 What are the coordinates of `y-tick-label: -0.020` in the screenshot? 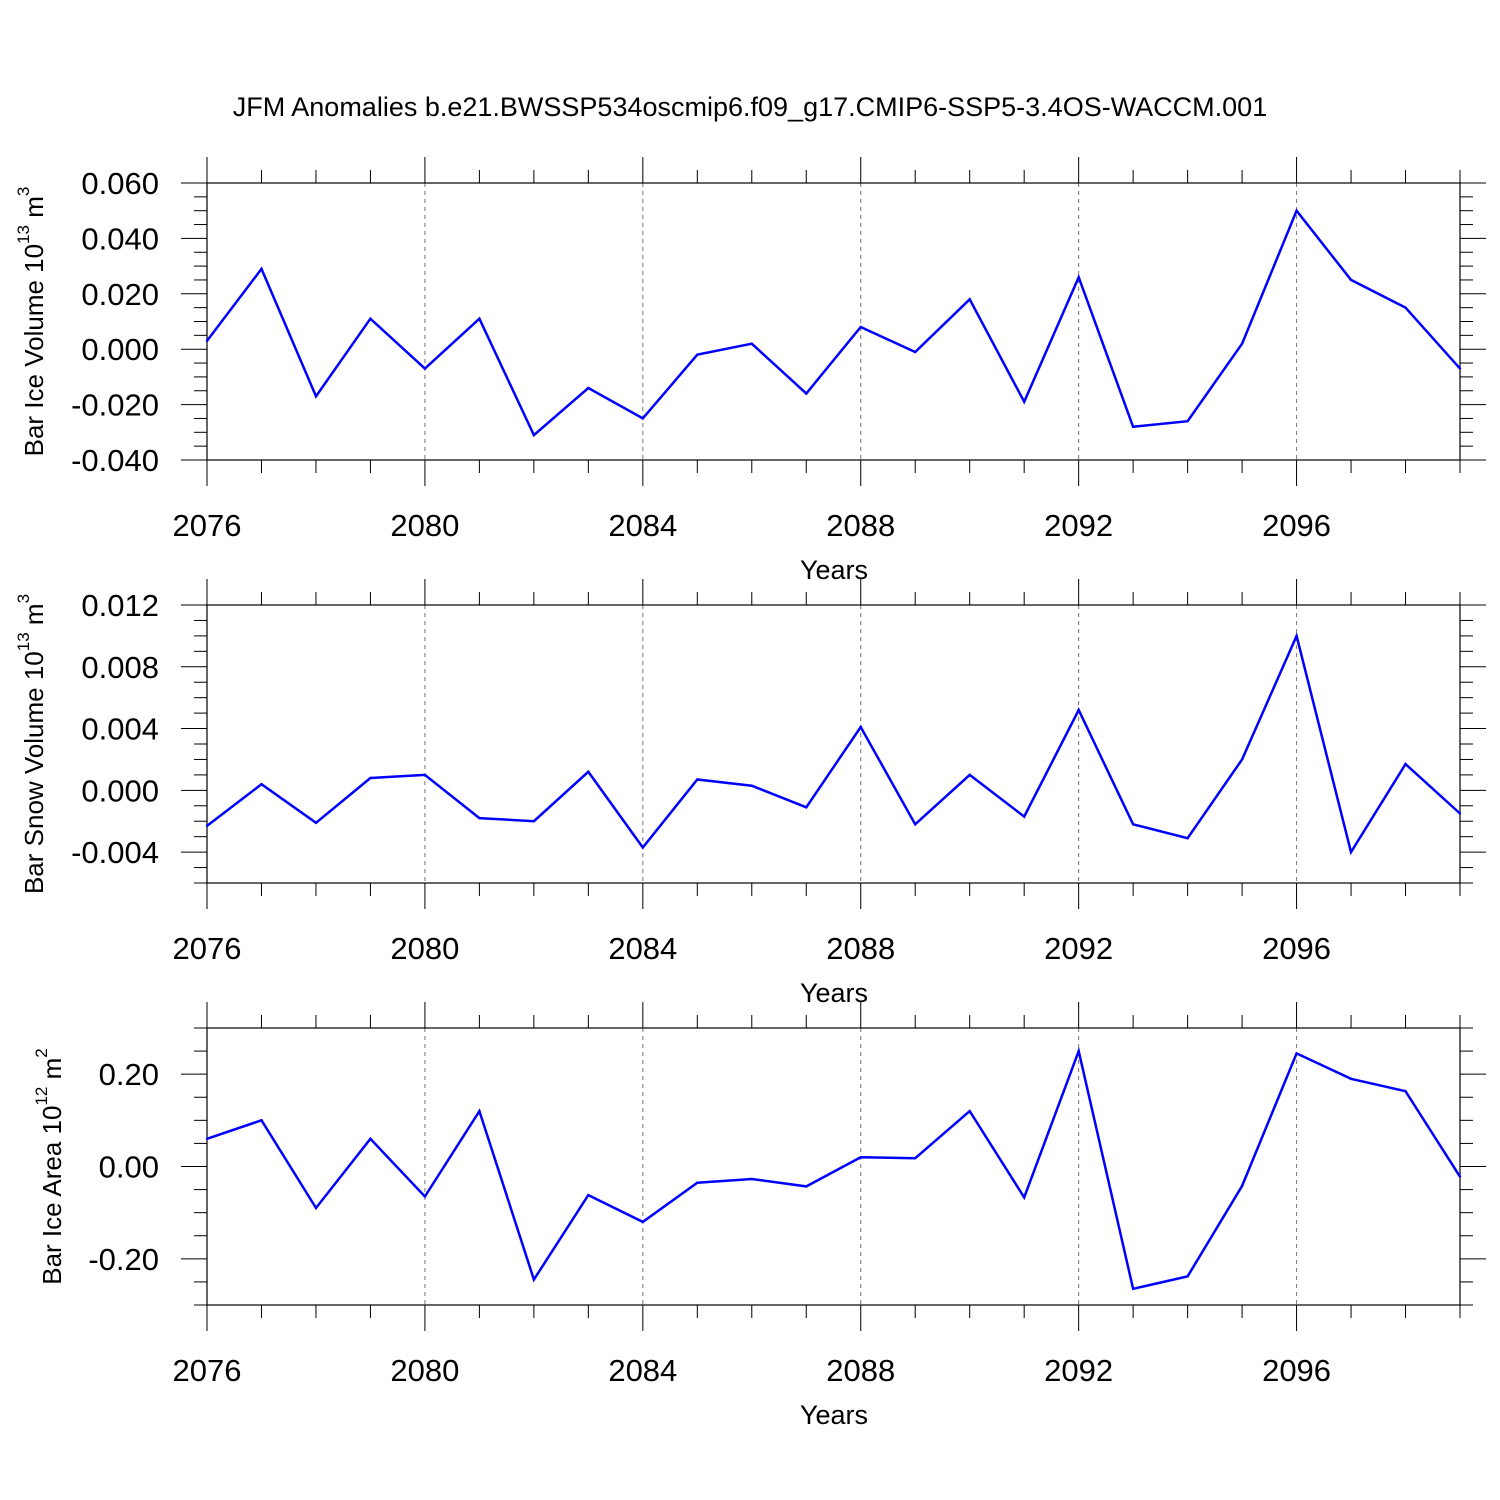 It's located at (115, 405).